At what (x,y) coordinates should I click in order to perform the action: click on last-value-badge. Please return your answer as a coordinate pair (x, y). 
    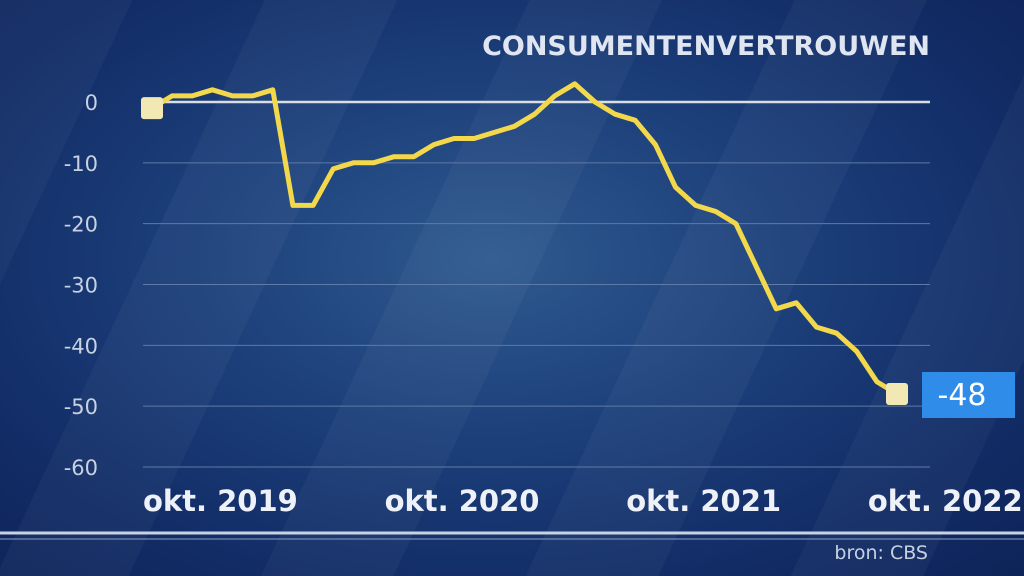
    Looking at the image, I should click on (968, 395).